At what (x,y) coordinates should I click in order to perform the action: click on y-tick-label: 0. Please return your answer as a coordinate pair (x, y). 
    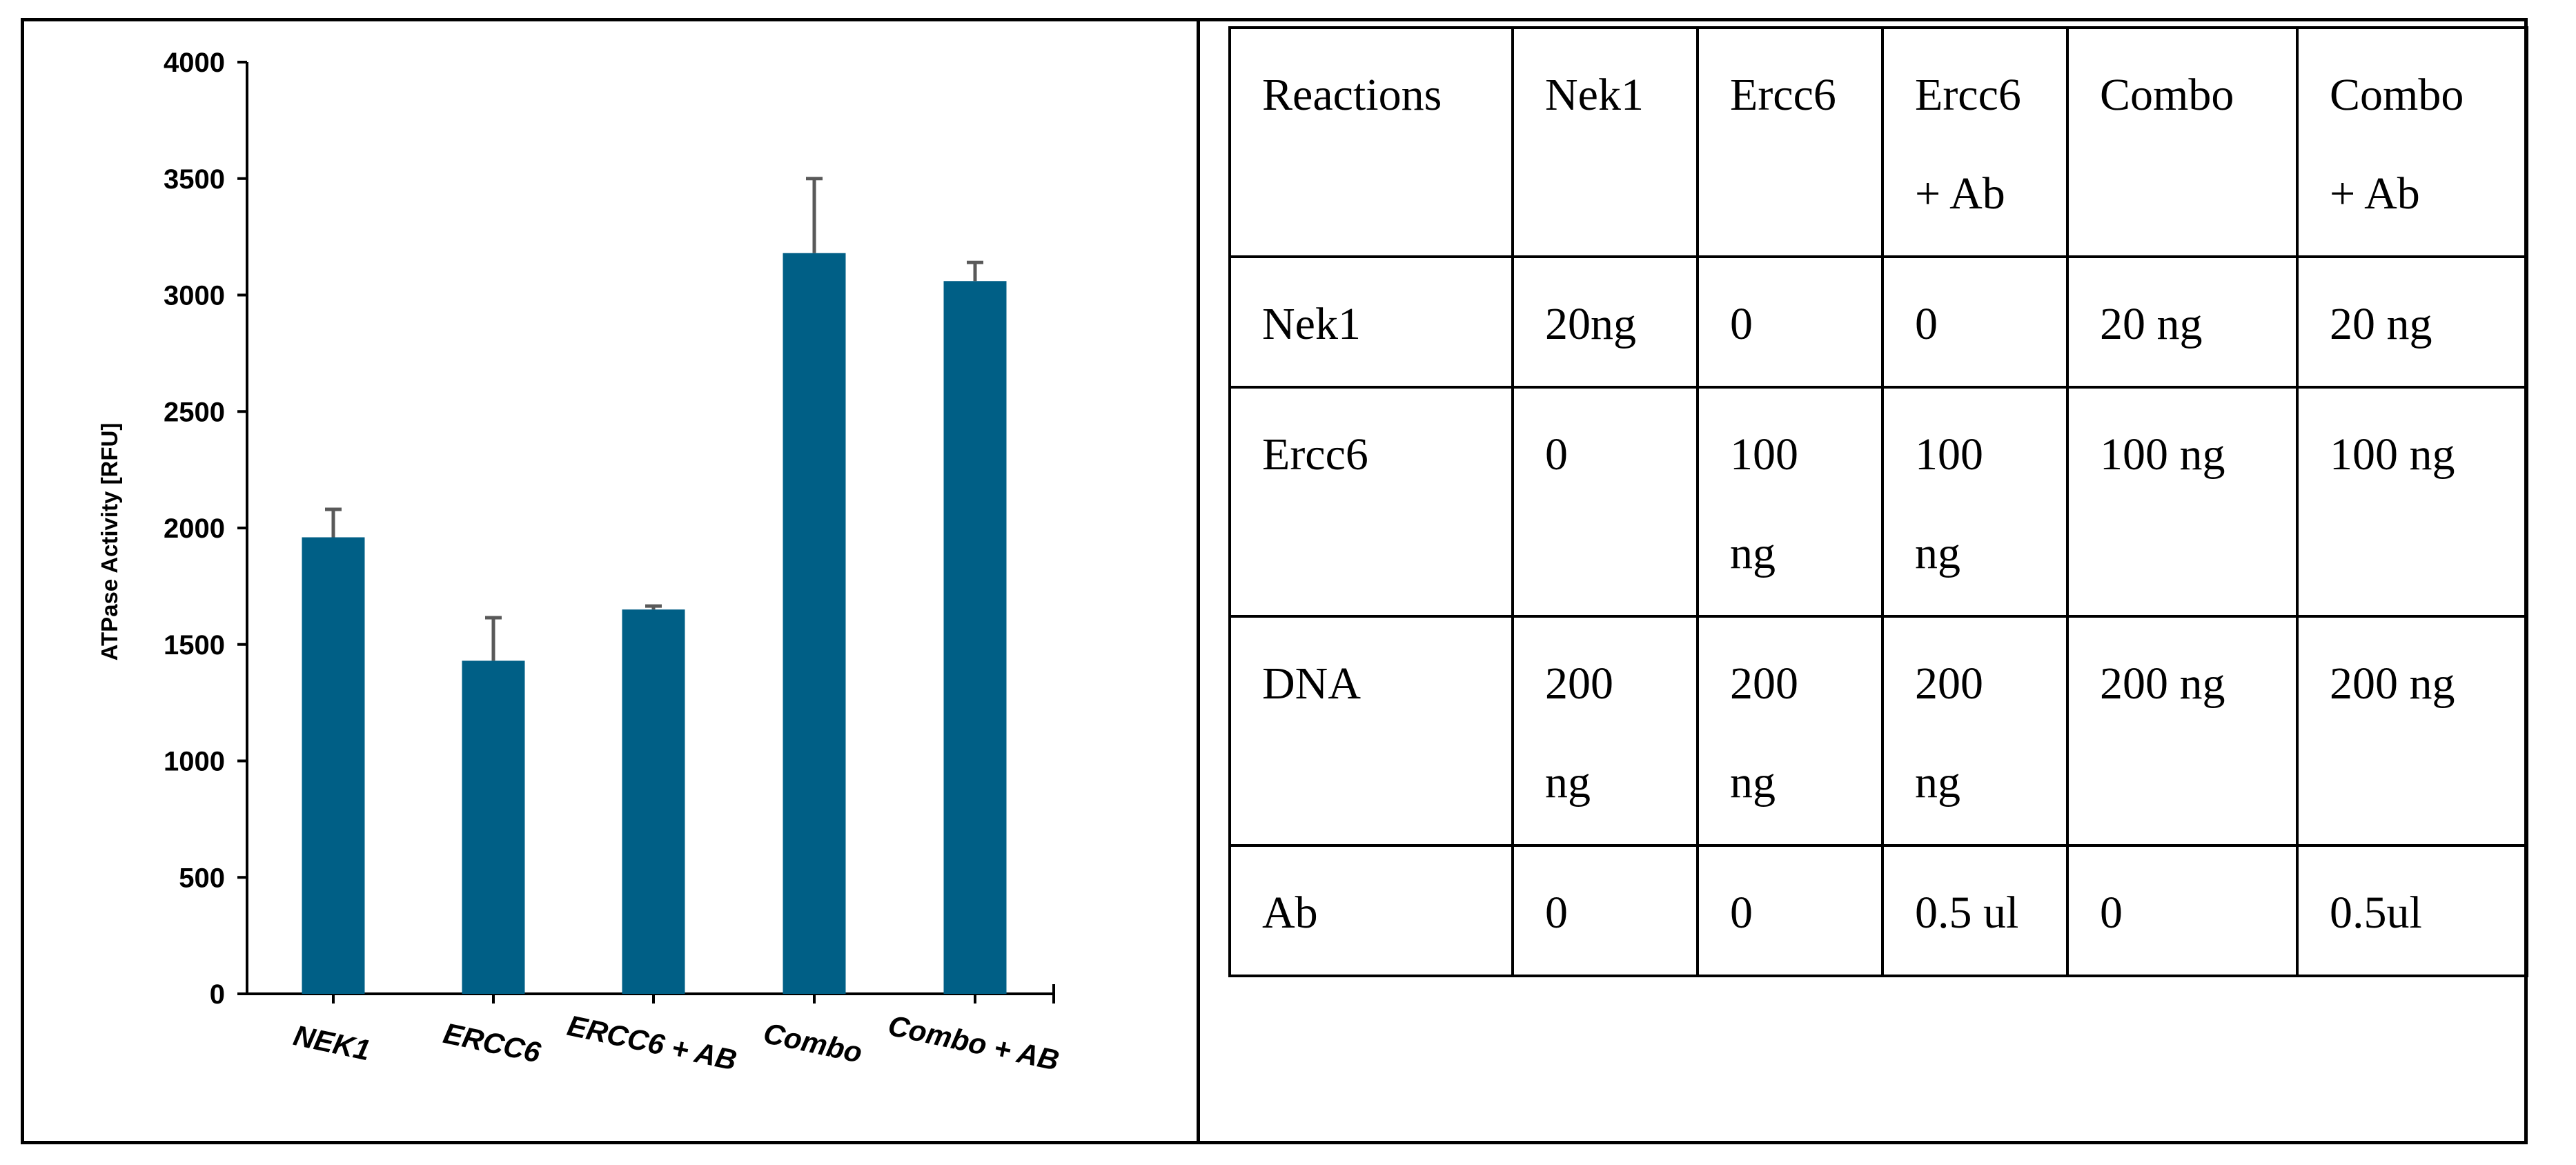
    Looking at the image, I should click on (217, 995).